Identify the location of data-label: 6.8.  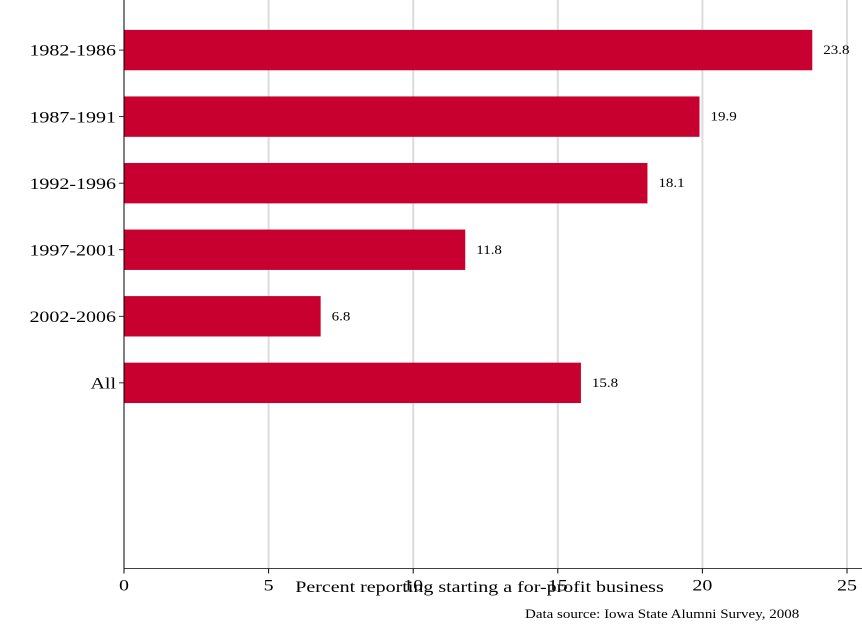
(341, 316).